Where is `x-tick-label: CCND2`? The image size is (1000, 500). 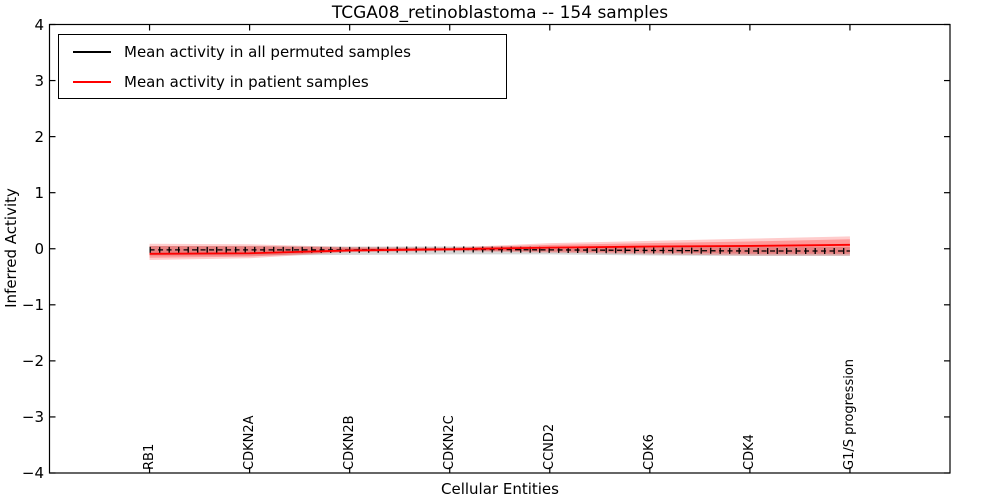
x-tick-label: CCND2 is located at coordinates (549, 446).